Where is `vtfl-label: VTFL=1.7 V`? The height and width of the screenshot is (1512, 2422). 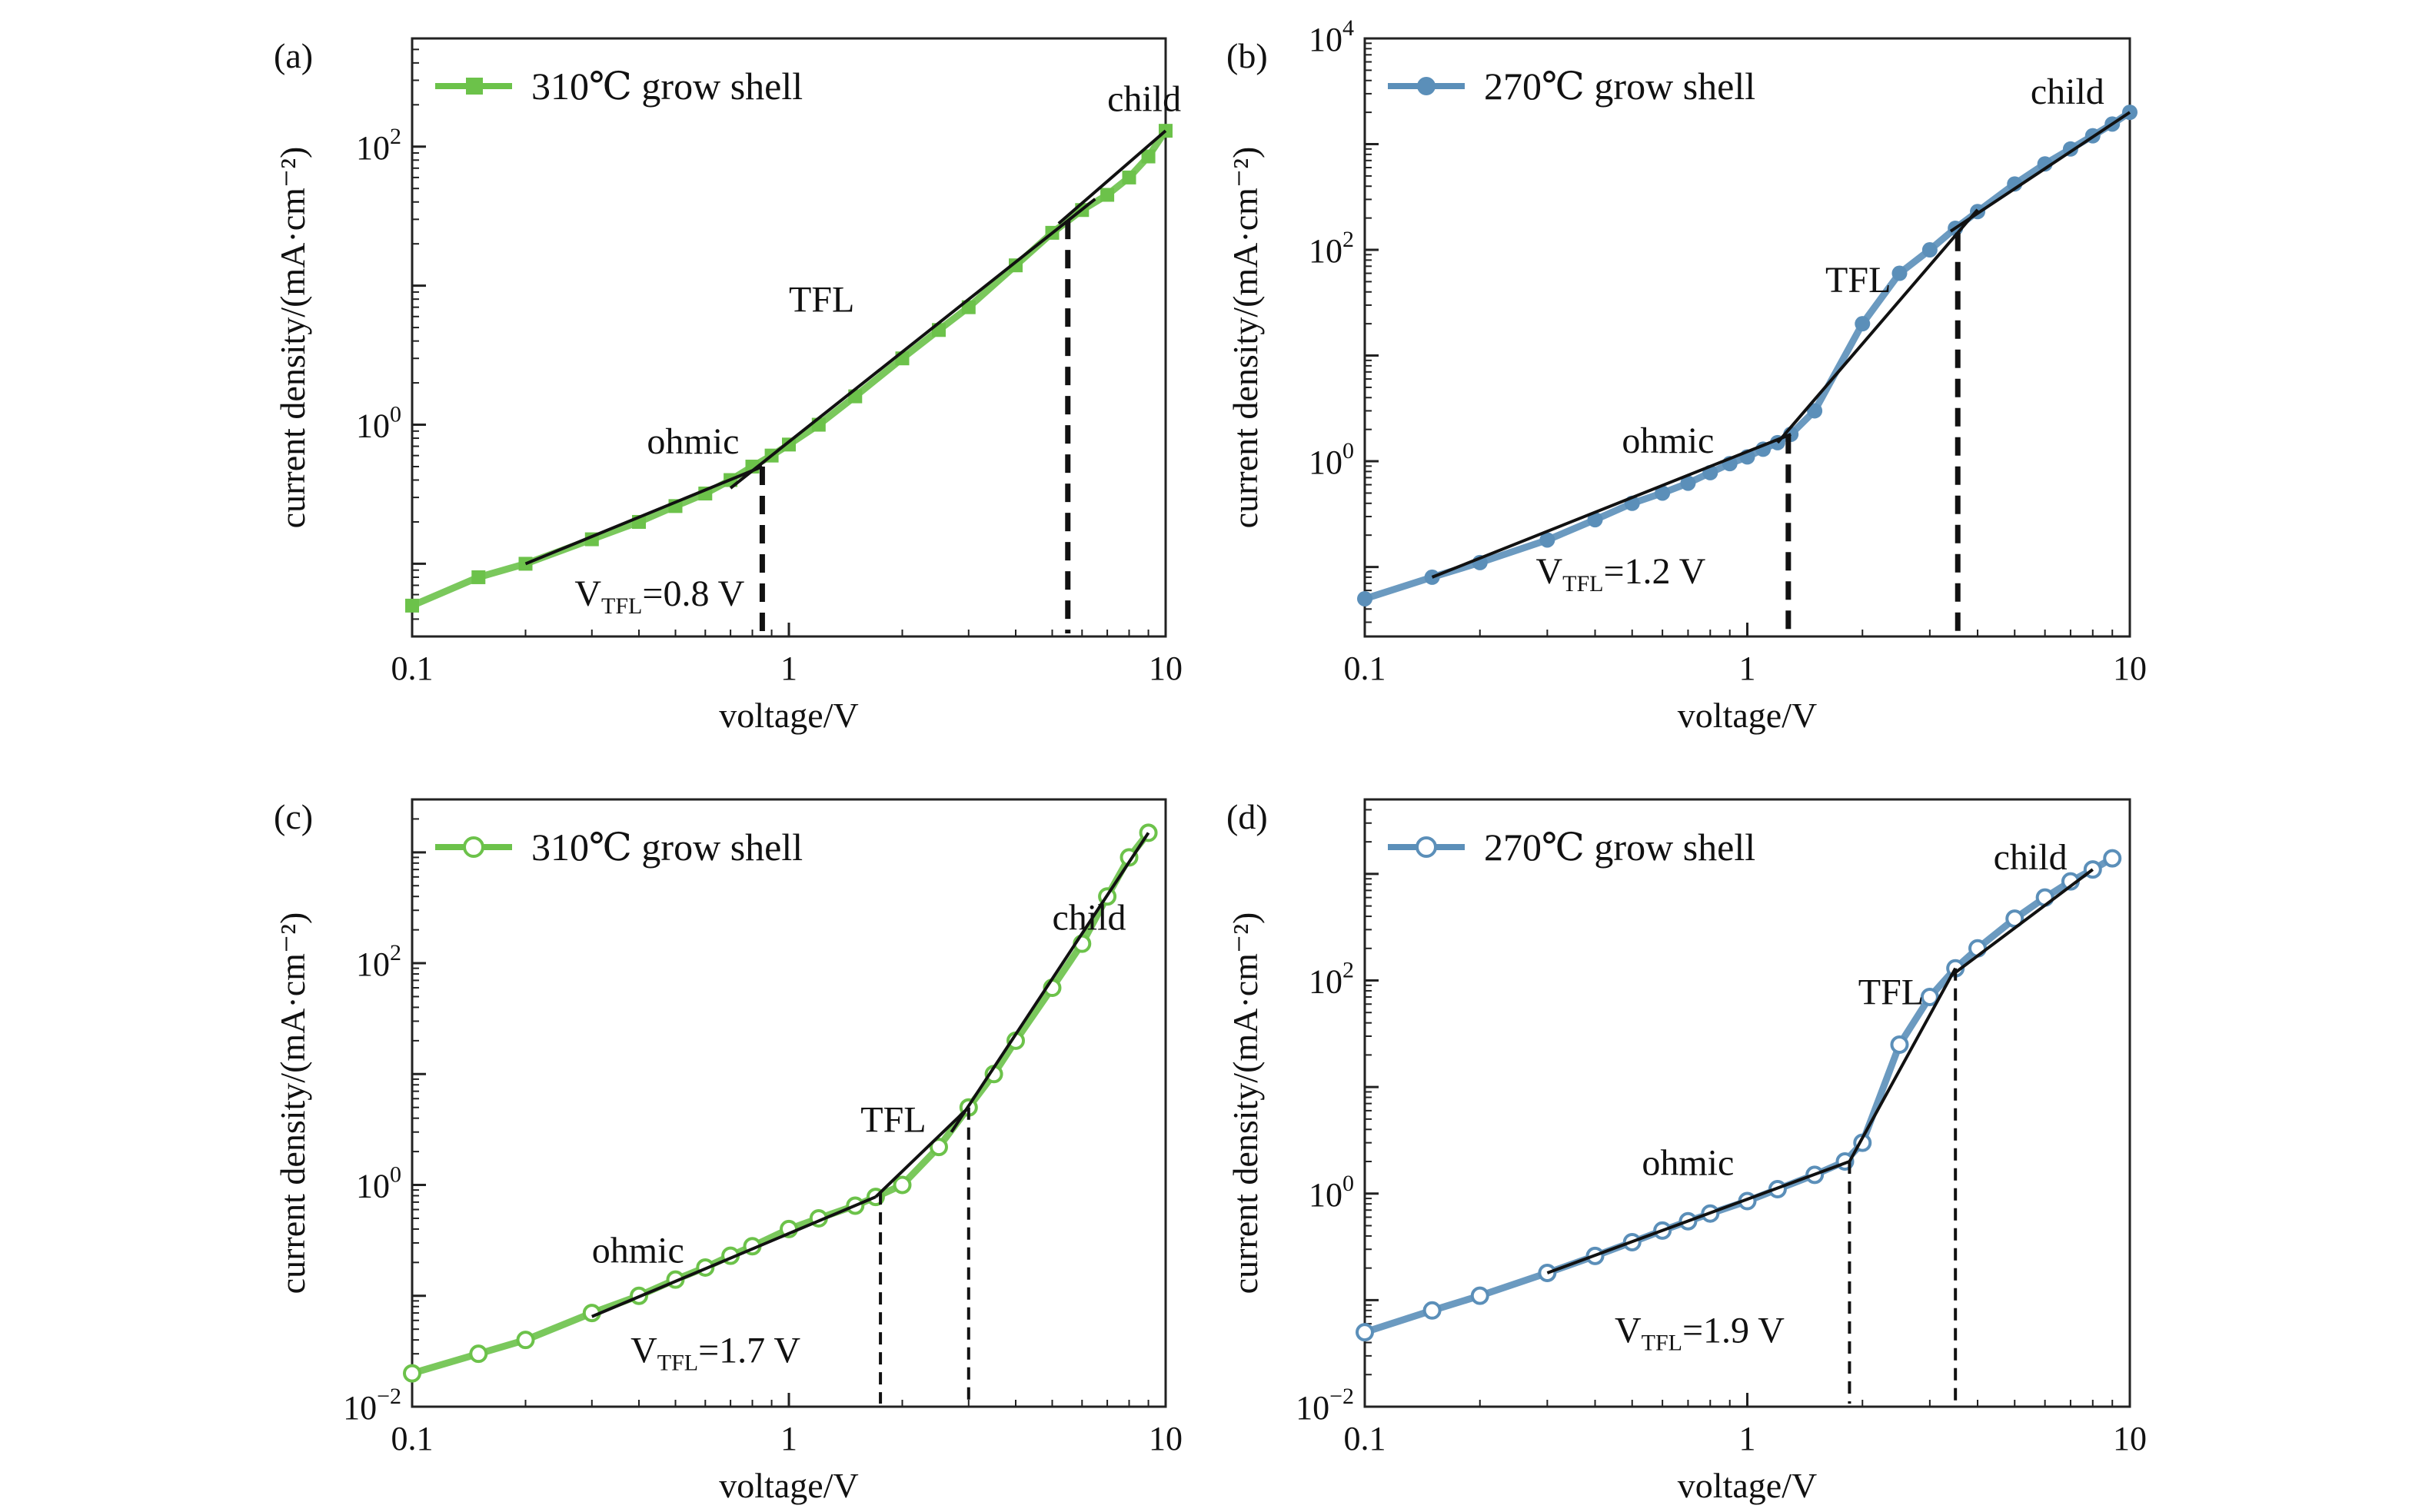
vtfl-label: VTFL=1.7 V is located at coordinates (715, 1353).